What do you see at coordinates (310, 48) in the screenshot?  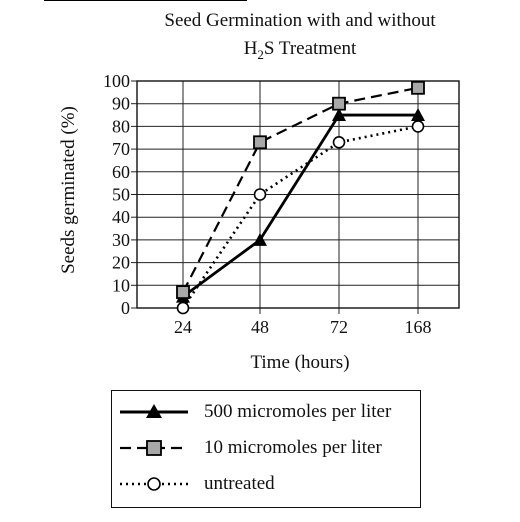 I see `title-rest: S Treatment` at bounding box center [310, 48].